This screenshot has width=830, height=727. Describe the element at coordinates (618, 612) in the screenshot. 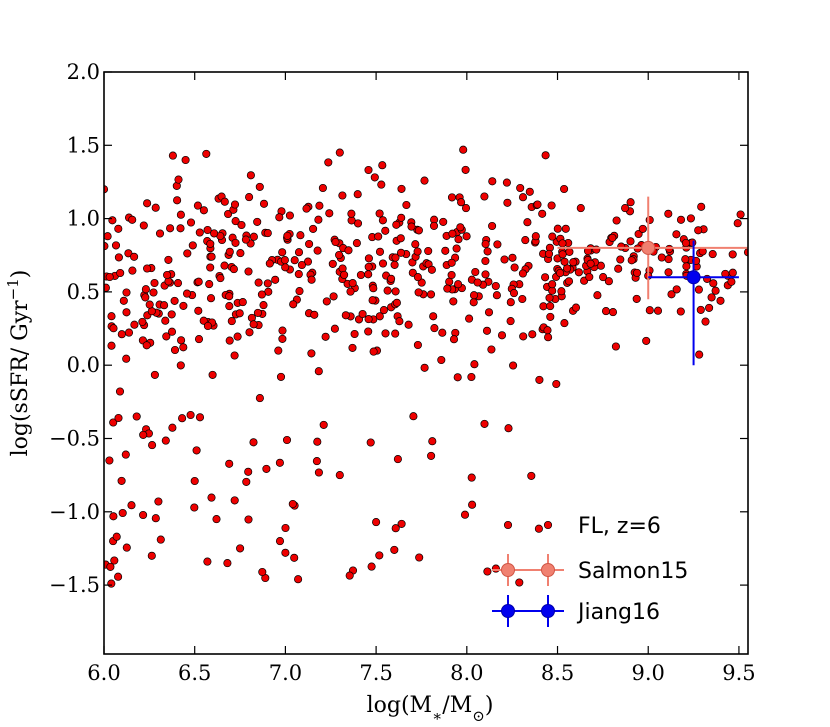

I see `legend-label-jiang16: Jiang16` at that location.